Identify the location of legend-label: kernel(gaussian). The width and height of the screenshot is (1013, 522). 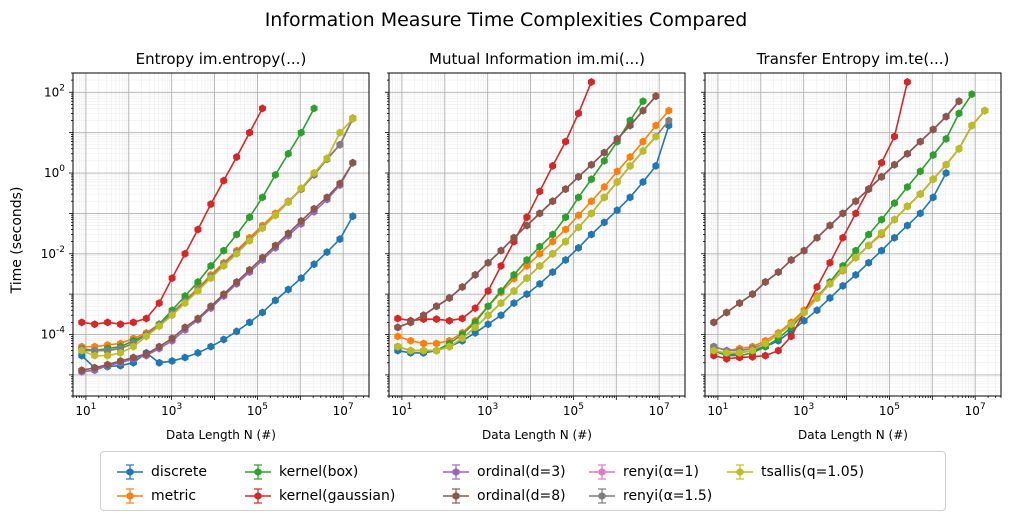
(337, 496).